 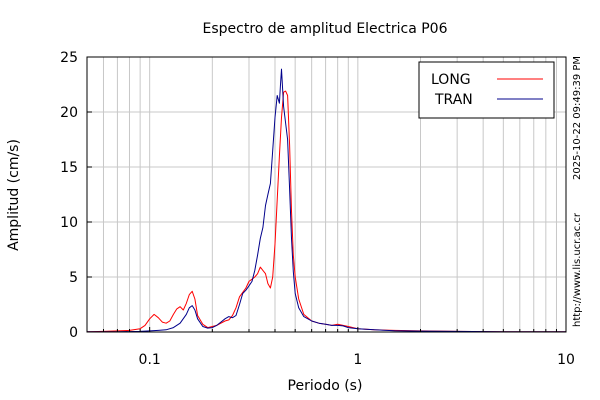 What do you see at coordinates (73, 333) in the screenshot?
I see `y-tick-label: 0` at bounding box center [73, 333].